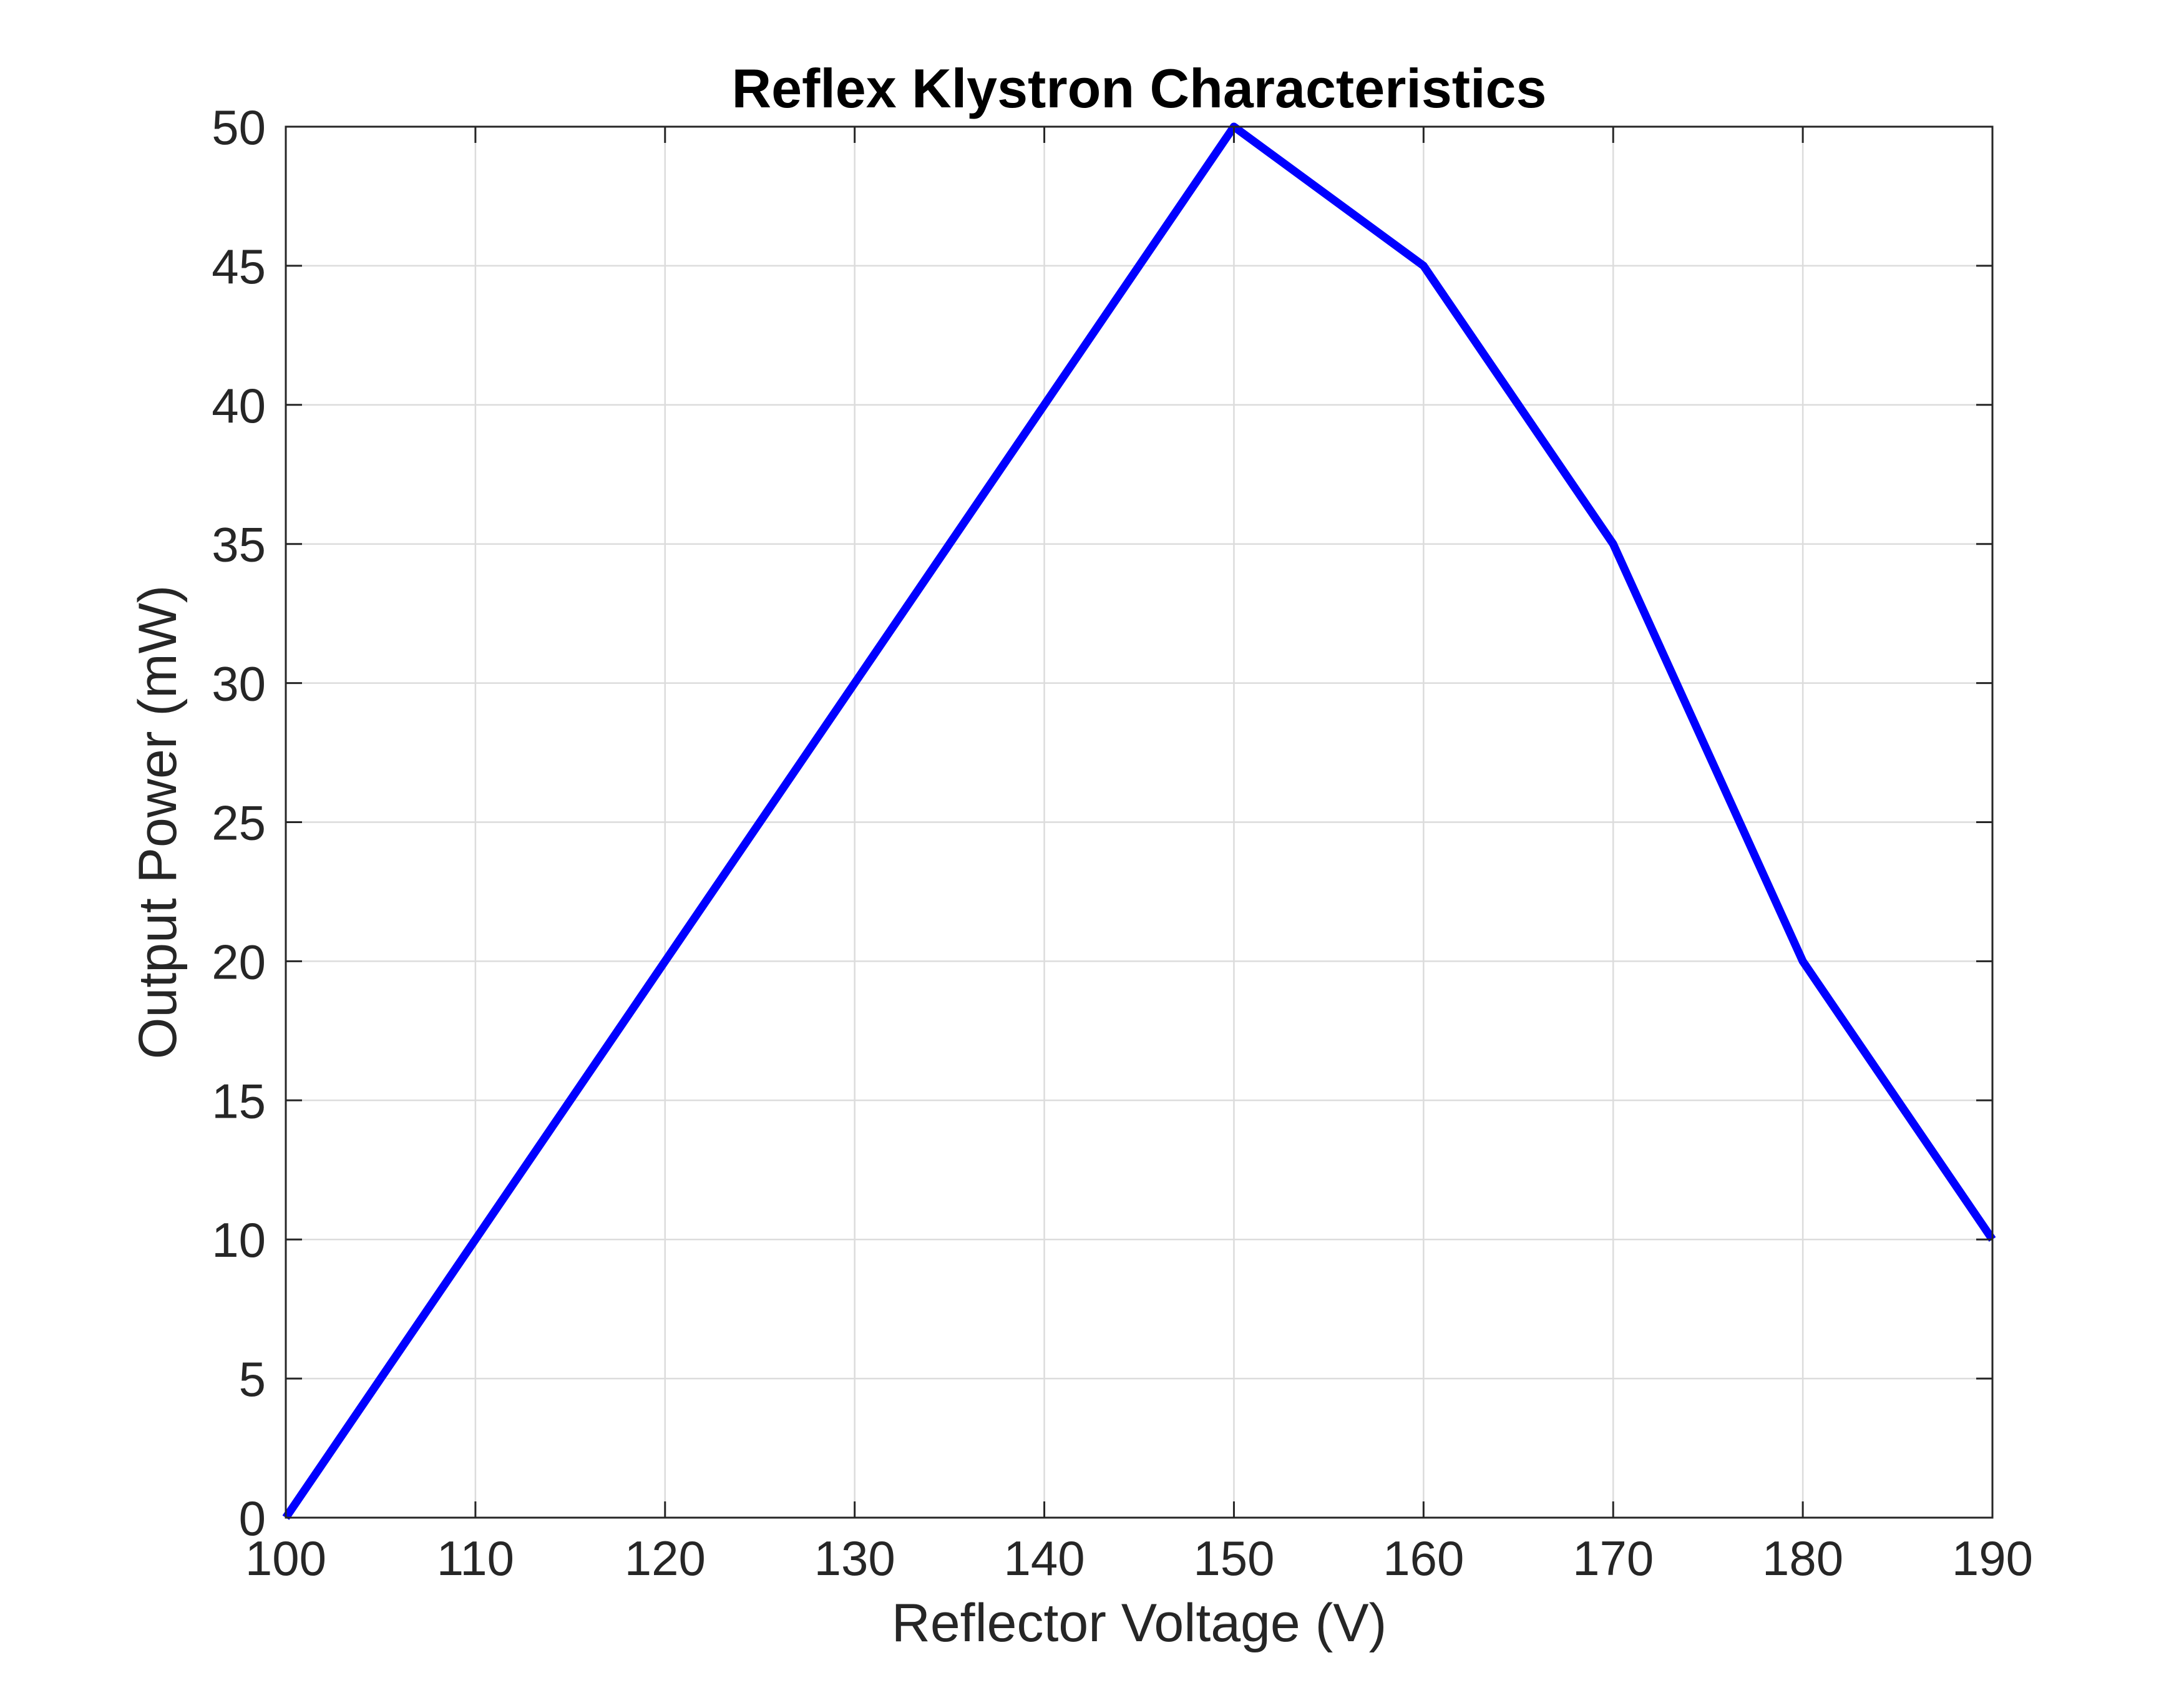  What do you see at coordinates (1233, 1558) in the screenshot?
I see `x-tick-label: 150` at bounding box center [1233, 1558].